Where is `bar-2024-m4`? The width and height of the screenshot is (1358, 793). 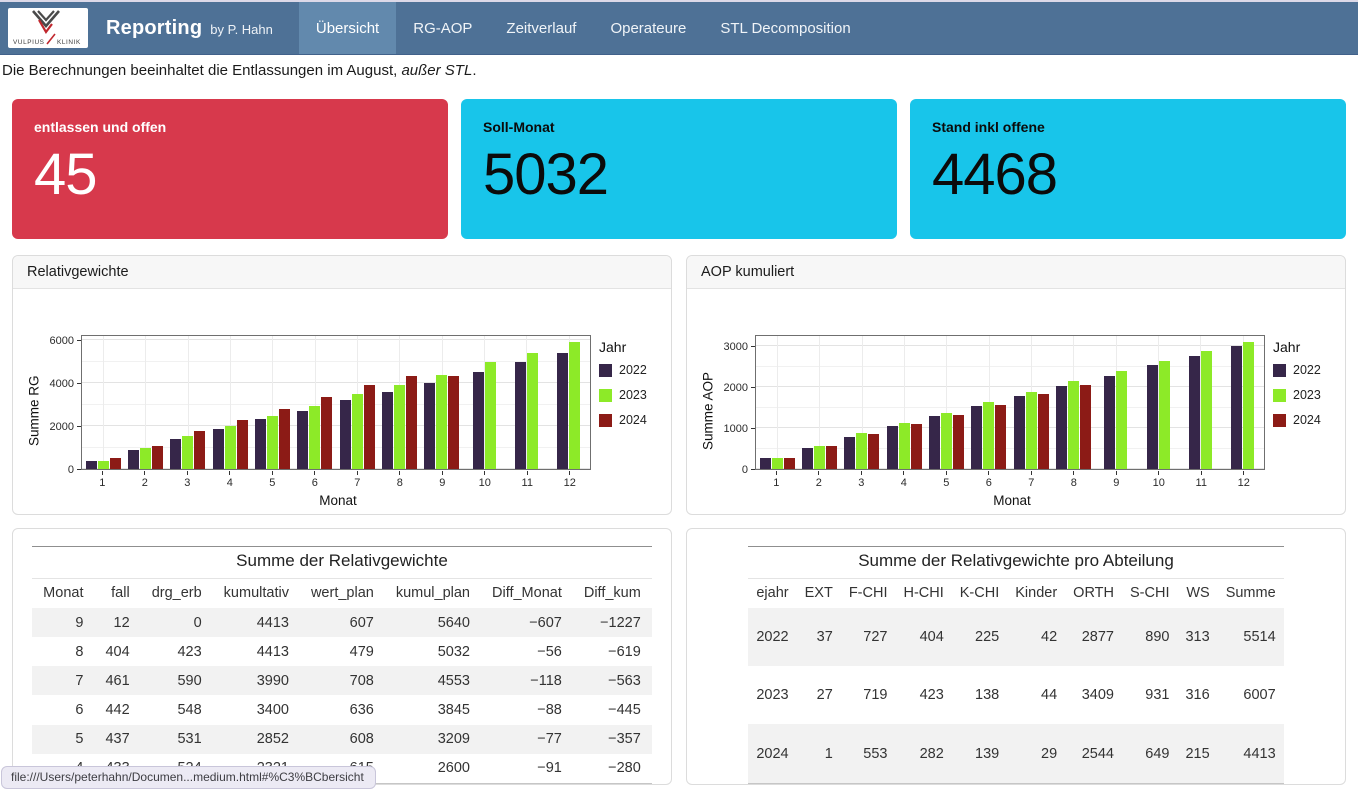
bar-2024-m4 is located at coordinates (916, 446).